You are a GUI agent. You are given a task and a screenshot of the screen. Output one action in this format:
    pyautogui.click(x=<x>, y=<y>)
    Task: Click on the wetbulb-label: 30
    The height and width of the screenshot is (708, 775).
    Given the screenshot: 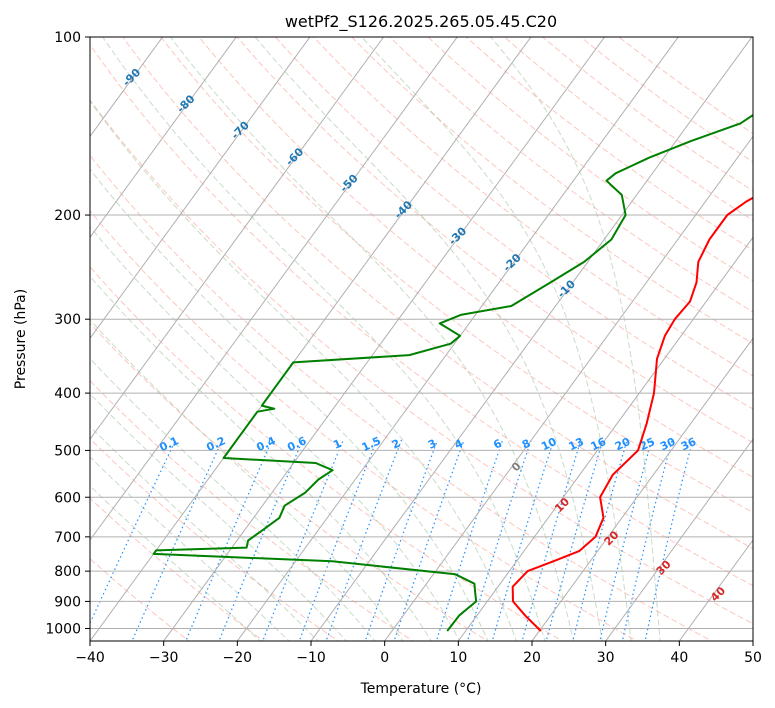 What is the action you would take?
    pyautogui.click(x=664, y=568)
    